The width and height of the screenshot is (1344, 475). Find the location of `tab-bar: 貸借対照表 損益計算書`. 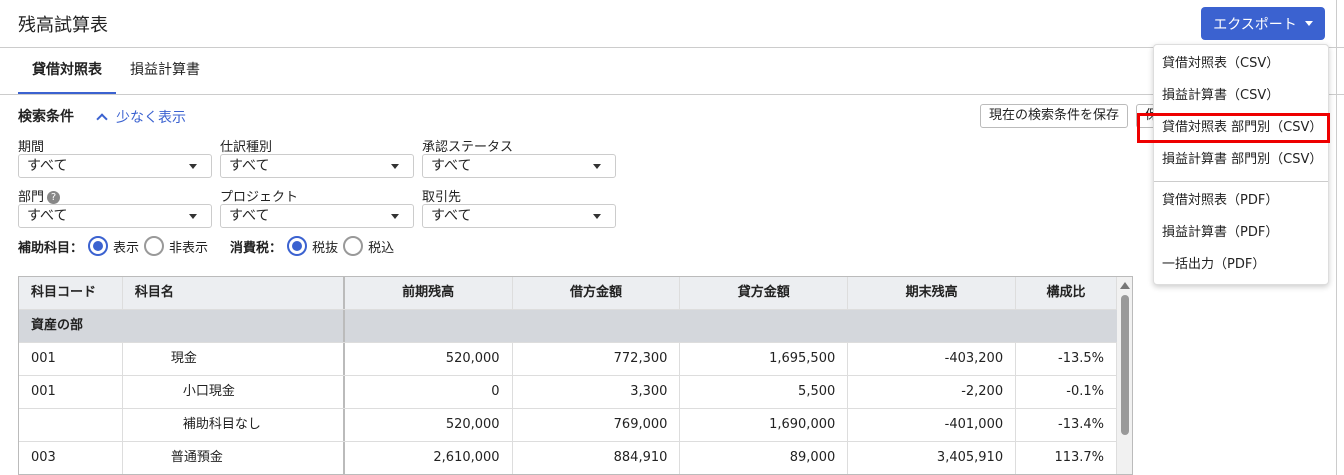

tab-bar: 貸借対照表 損益計算書 is located at coordinates (672, 71).